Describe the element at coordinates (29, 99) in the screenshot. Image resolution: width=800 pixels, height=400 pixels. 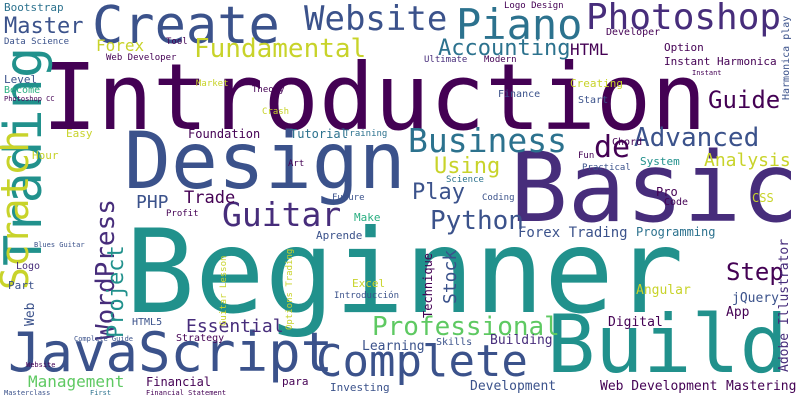
I see `word-photoshop-cc: Photoshop CC` at that location.